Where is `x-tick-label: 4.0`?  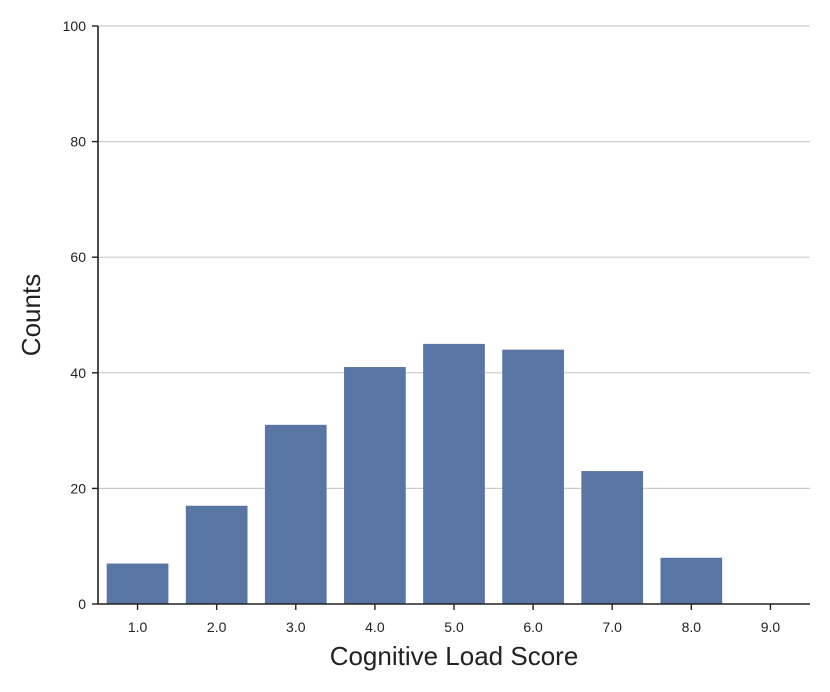
x-tick-label: 4.0 is located at coordinates (375, 627).